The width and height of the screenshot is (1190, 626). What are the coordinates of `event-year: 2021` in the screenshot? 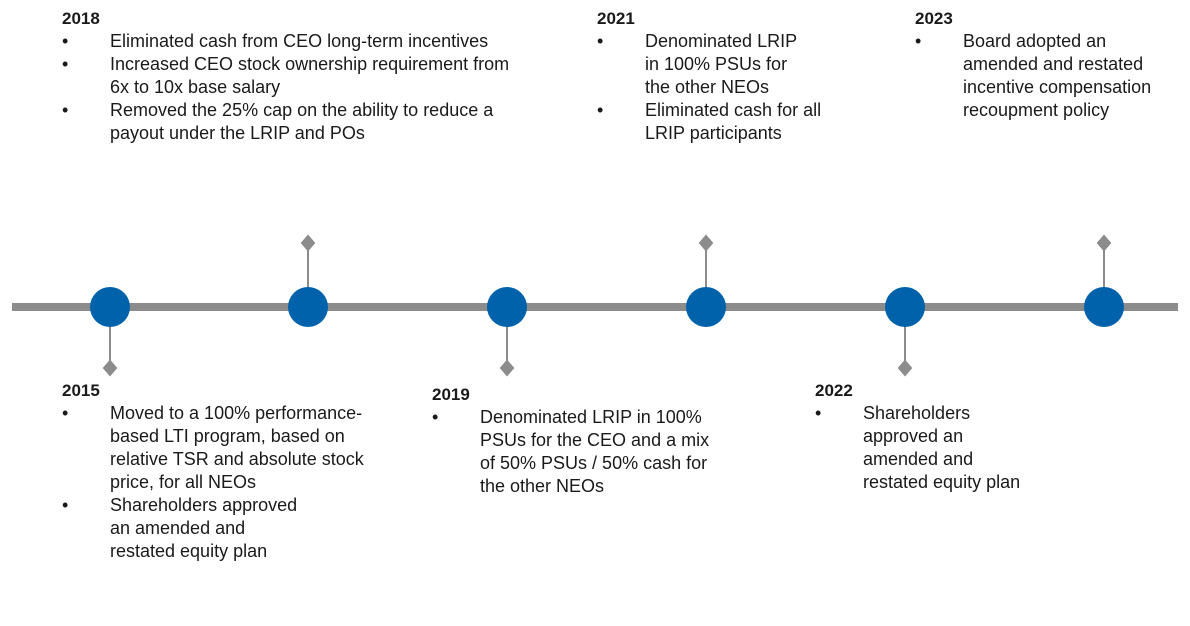 It's located at (616, 18).